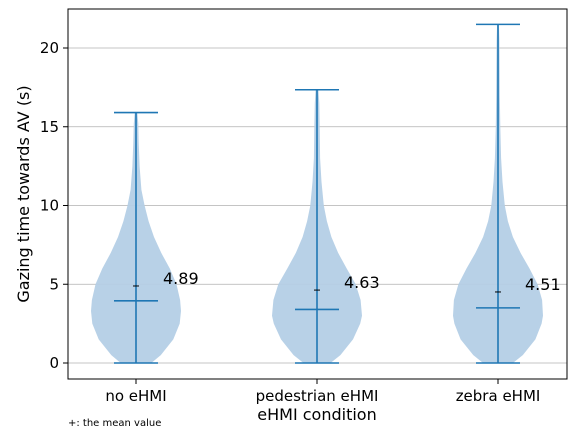 This screenshot has height=428, width=568. I want to click on y-tick-label: 20, so click(49, 48).